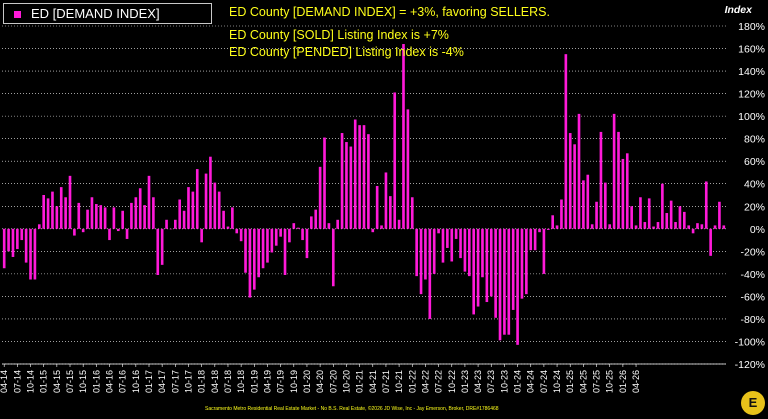 Image resolution: width=768 pixels, height=419 pixels. Describe the element at coordinates (412, 381) in the screenshot. I see `x-tick-label: 01-22` at that location.